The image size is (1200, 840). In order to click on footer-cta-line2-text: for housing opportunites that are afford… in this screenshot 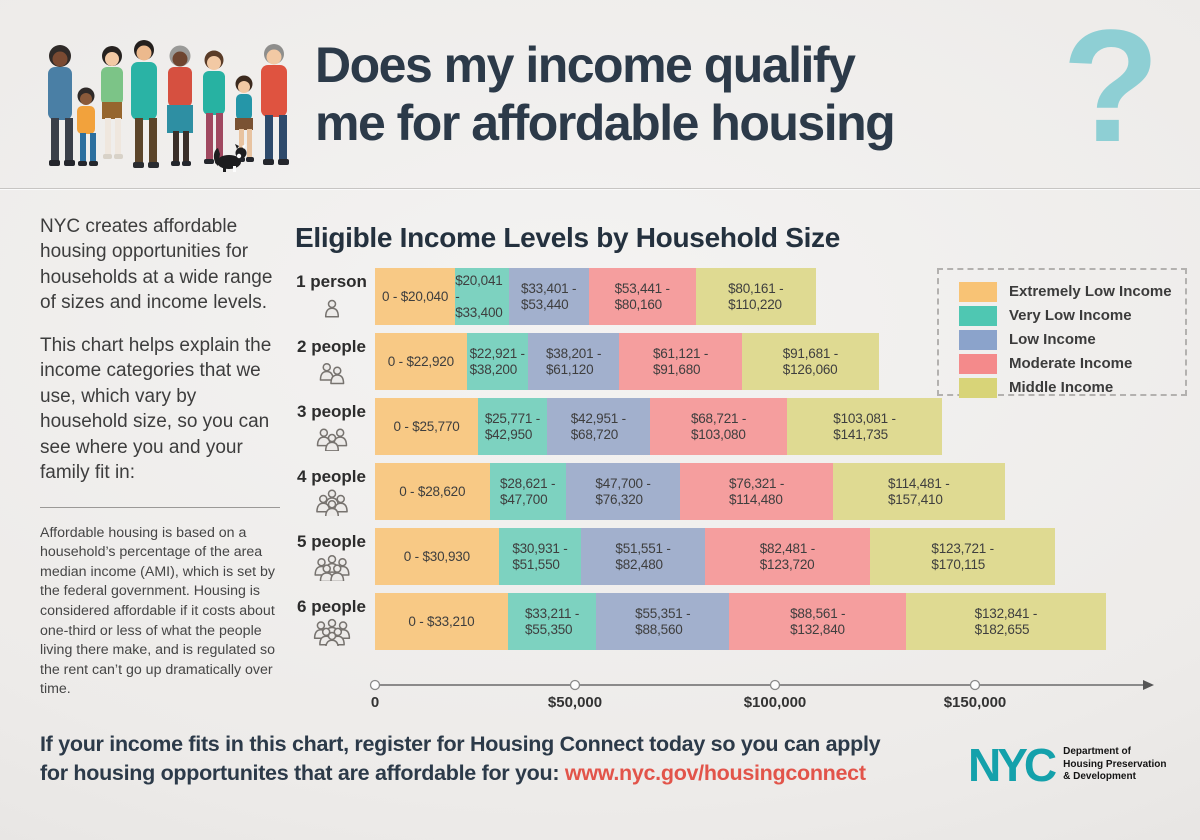, I will do `click(302, 773)`.